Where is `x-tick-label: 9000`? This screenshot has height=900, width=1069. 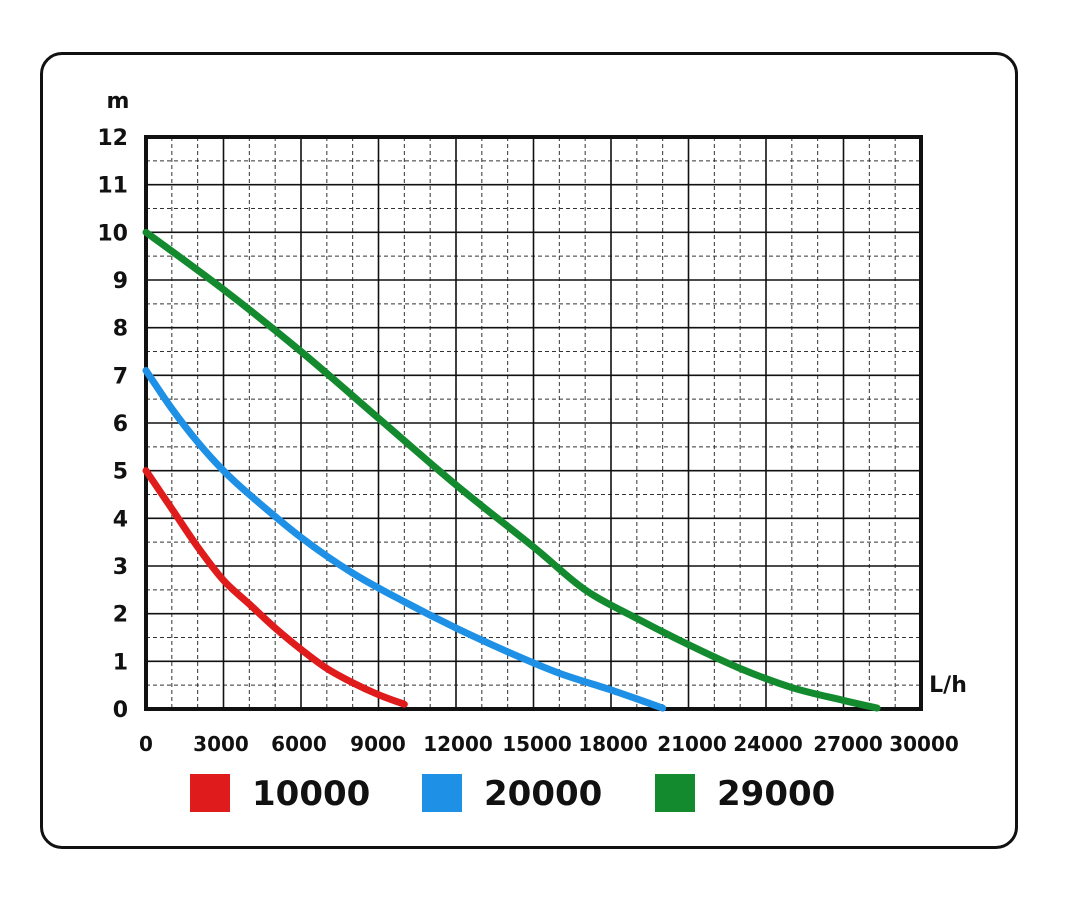
x-tick-label: 9000 is located at coordinates (378, 744).